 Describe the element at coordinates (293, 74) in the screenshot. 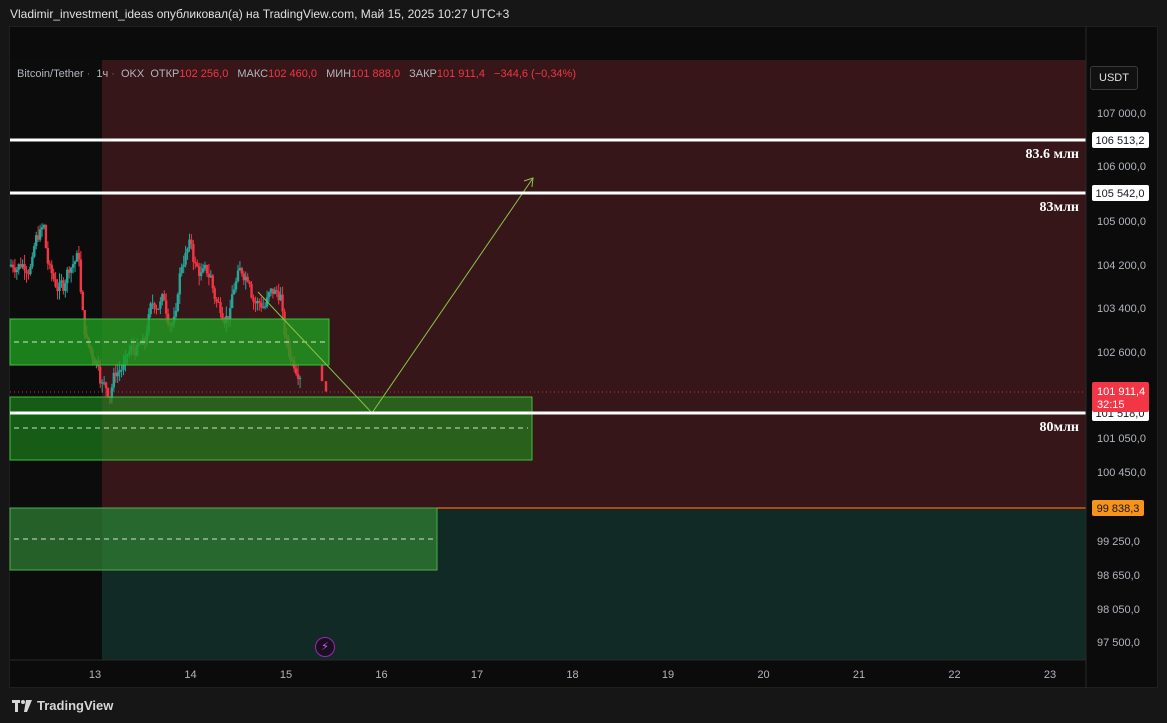

I see `high-value: 102 460,0` at that location.